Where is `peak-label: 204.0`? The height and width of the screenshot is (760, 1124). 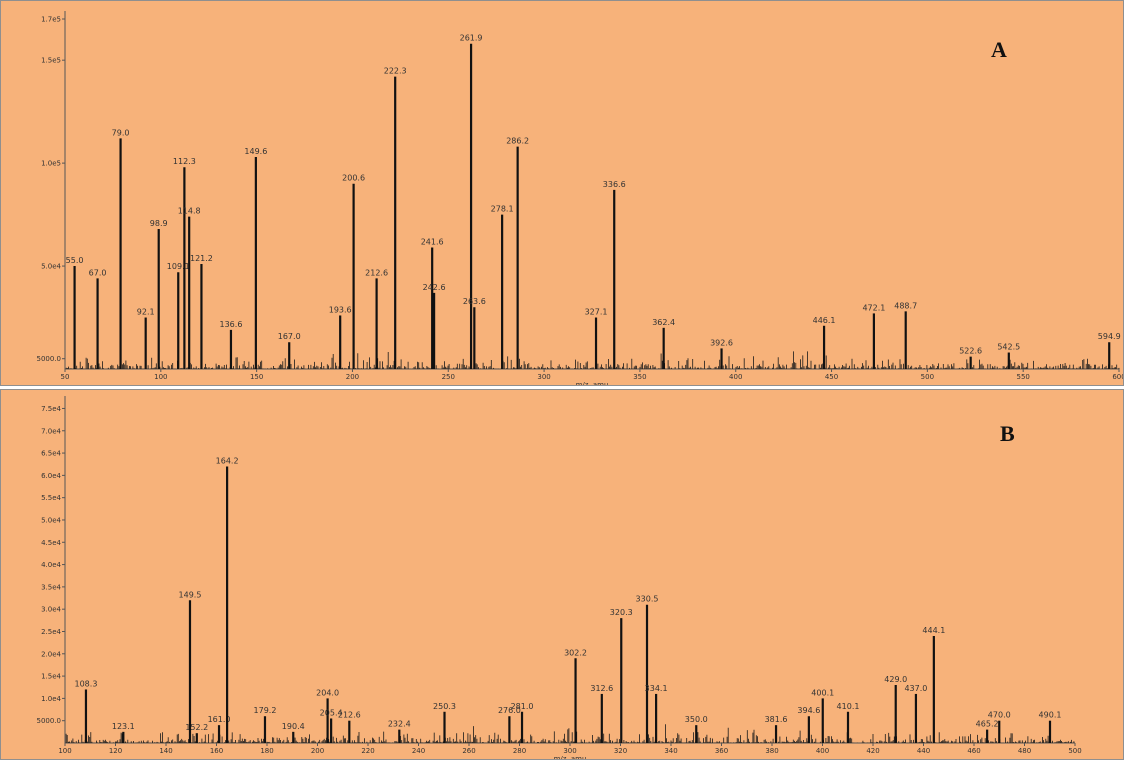
peak-label: 204.0 is located at coordinates (327, 692).